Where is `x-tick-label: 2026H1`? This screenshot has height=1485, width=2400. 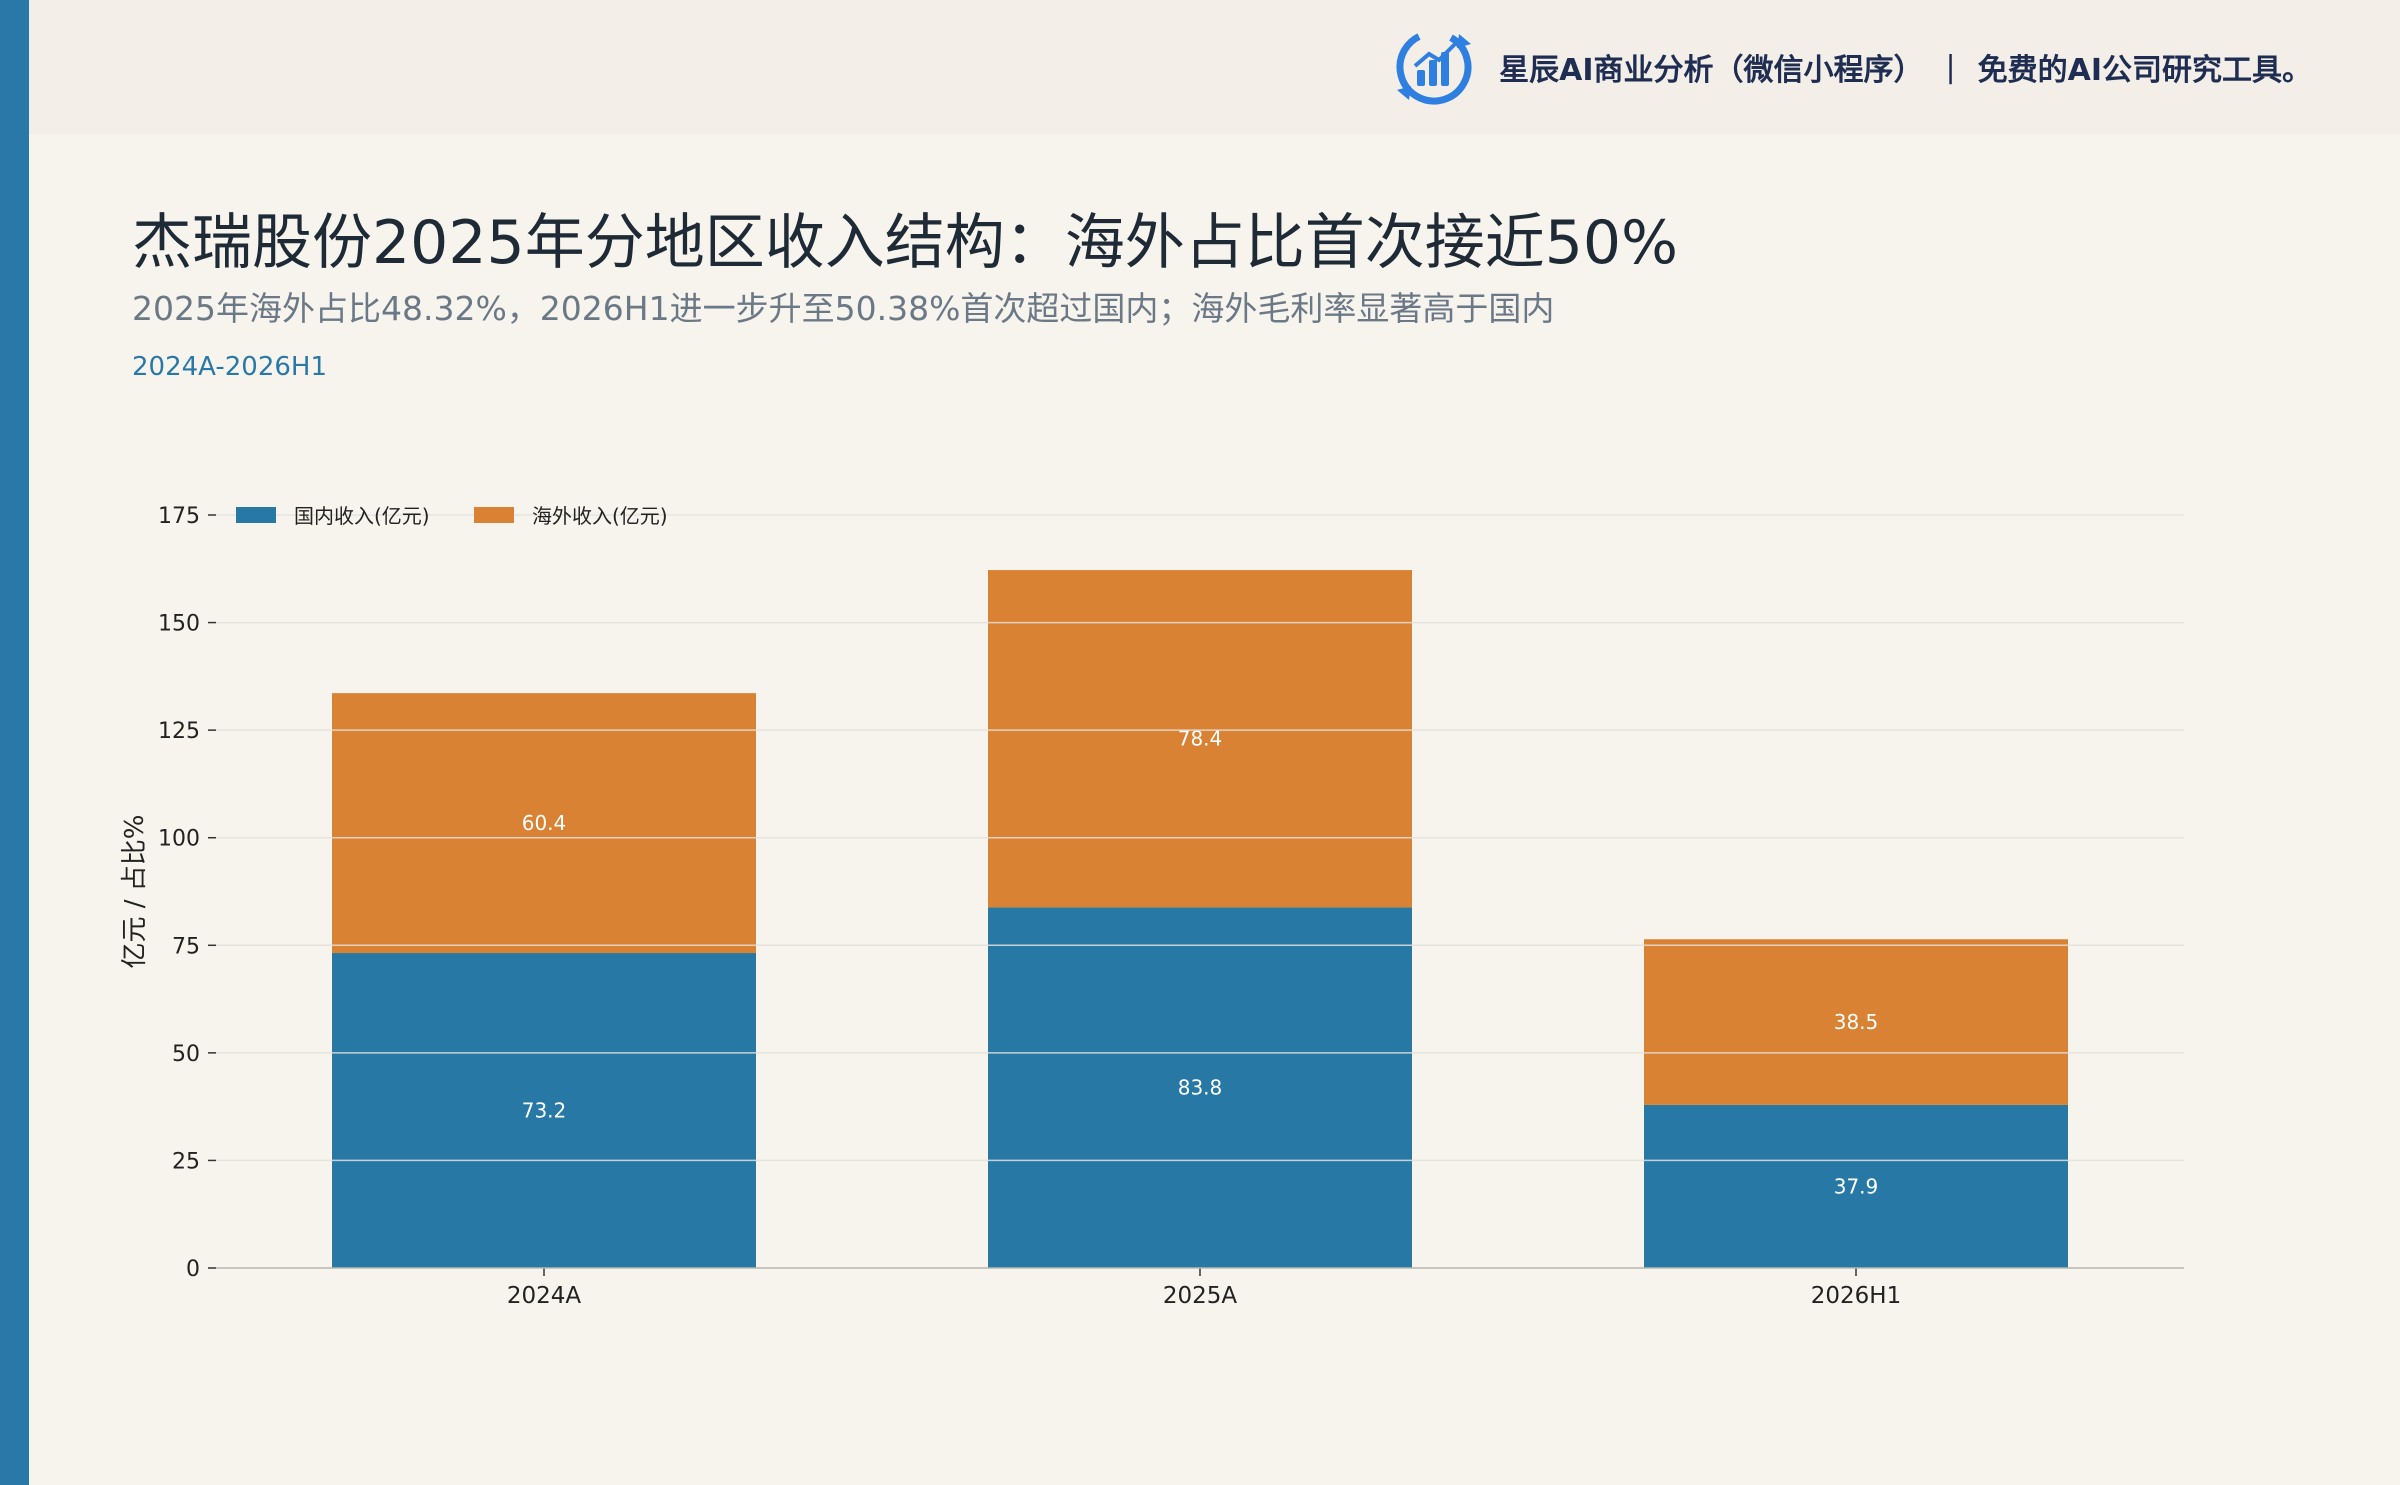
x-tick-label: 2026H1 is located at coordinates (1856, 1296).